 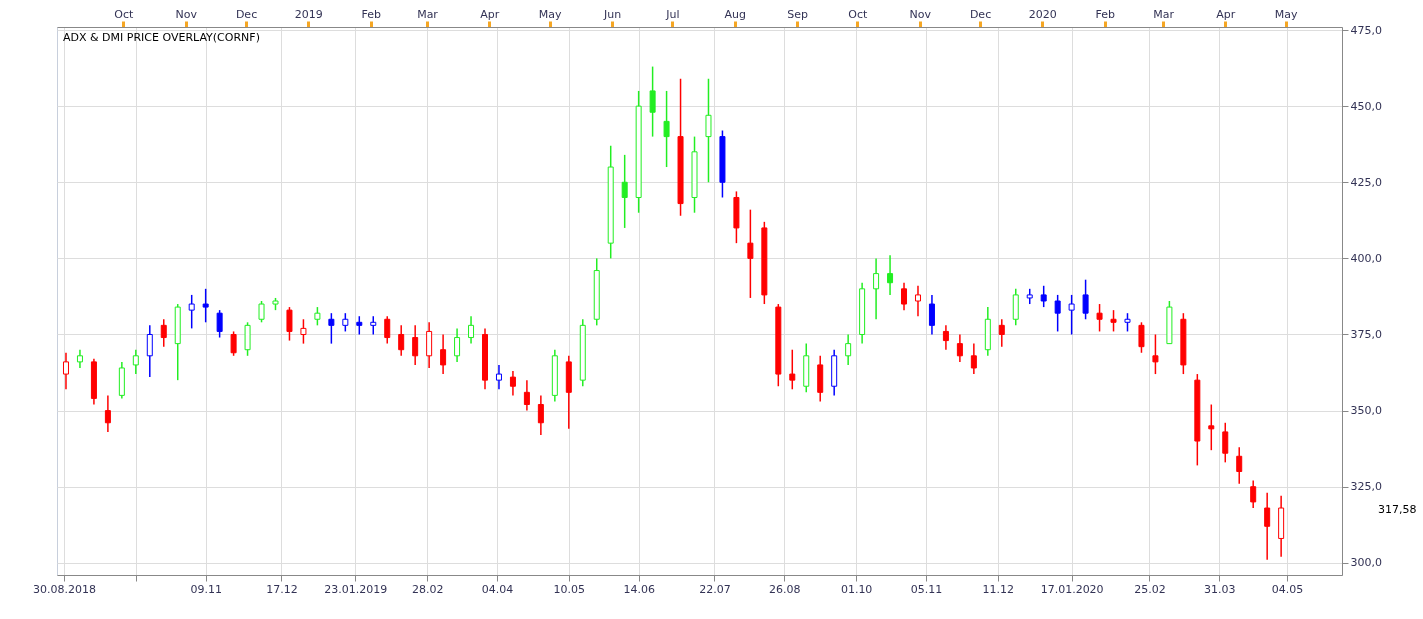 What do you see at coordinates (1366, 258) in the screenshot?
I see `y-tick-label: 400,0` at bounding box center [1366, 258].